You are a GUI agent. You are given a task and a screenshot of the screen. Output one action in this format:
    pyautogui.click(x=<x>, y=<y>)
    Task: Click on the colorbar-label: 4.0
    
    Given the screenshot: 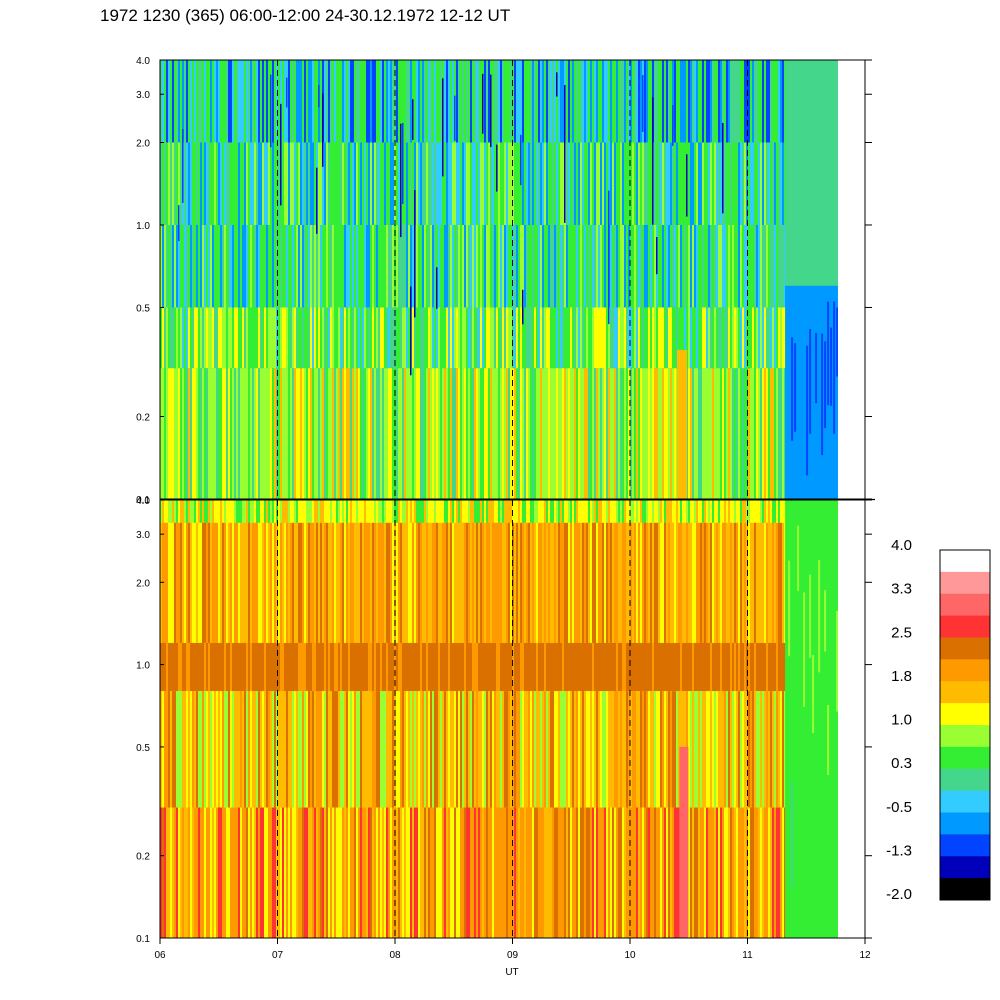 What is the action you would take?
    pyautogui.click(x=901, y=545)
    